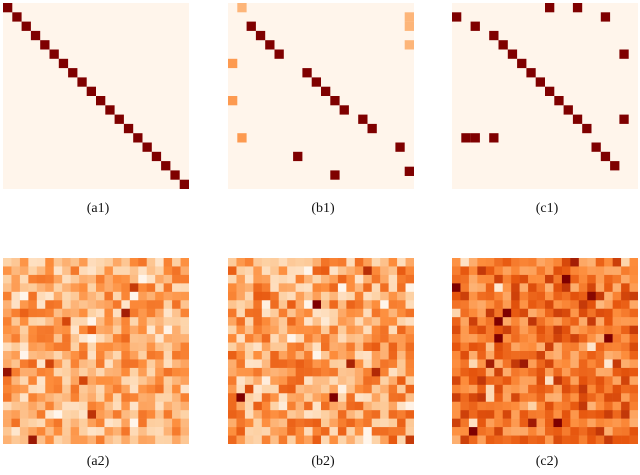 The width and height of the screenshot is (640, 475). What do you see at coordinates (545, 96) in the screenshot?
I see `heatmap-c1-svg` at bounding box center [545, 96].